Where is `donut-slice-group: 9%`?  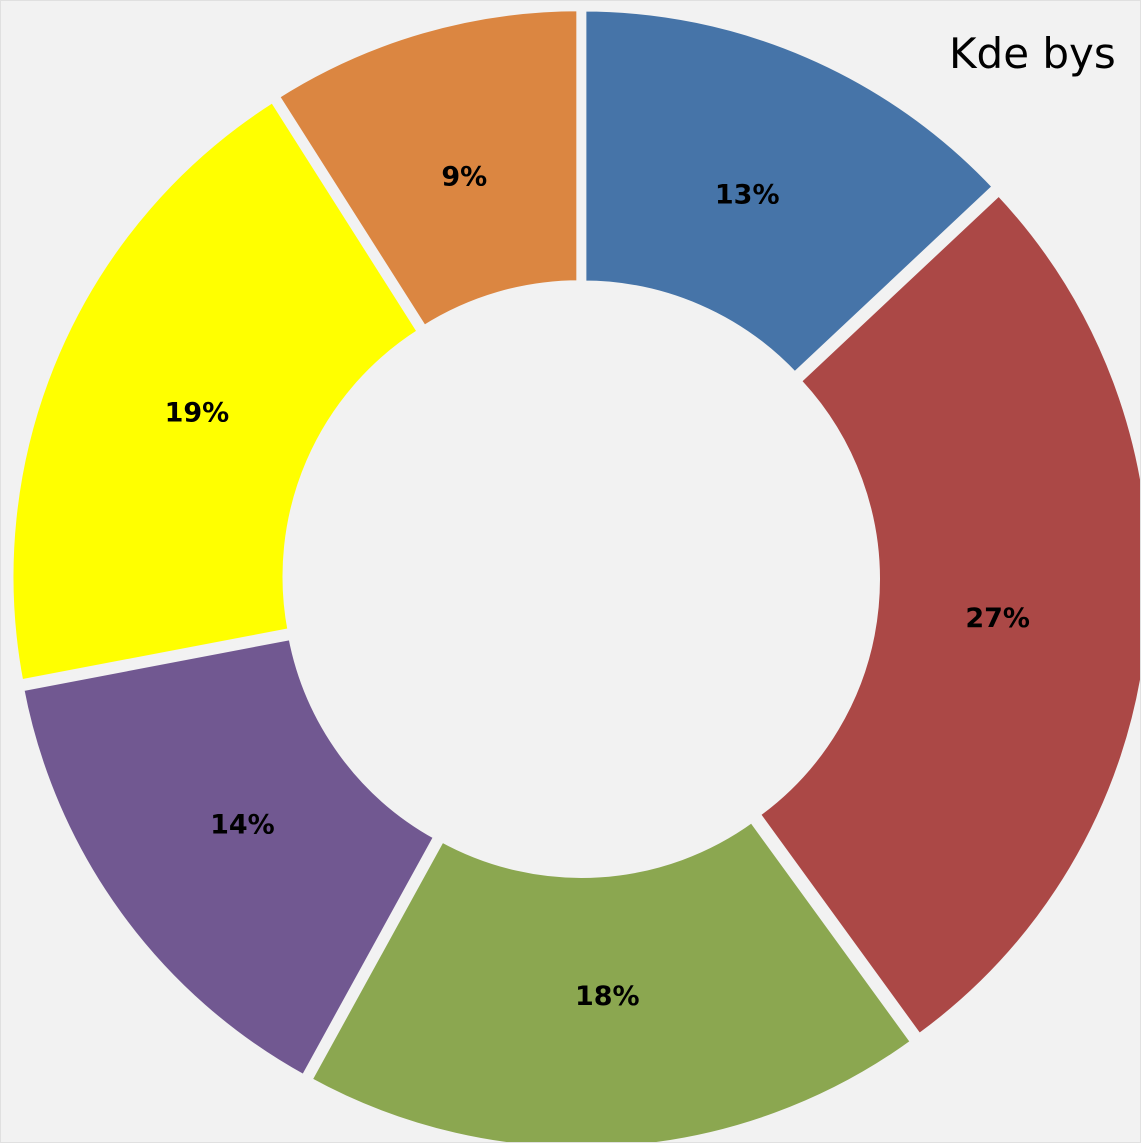
donut-slice-group: 9% is located at coordinates (427, 169).